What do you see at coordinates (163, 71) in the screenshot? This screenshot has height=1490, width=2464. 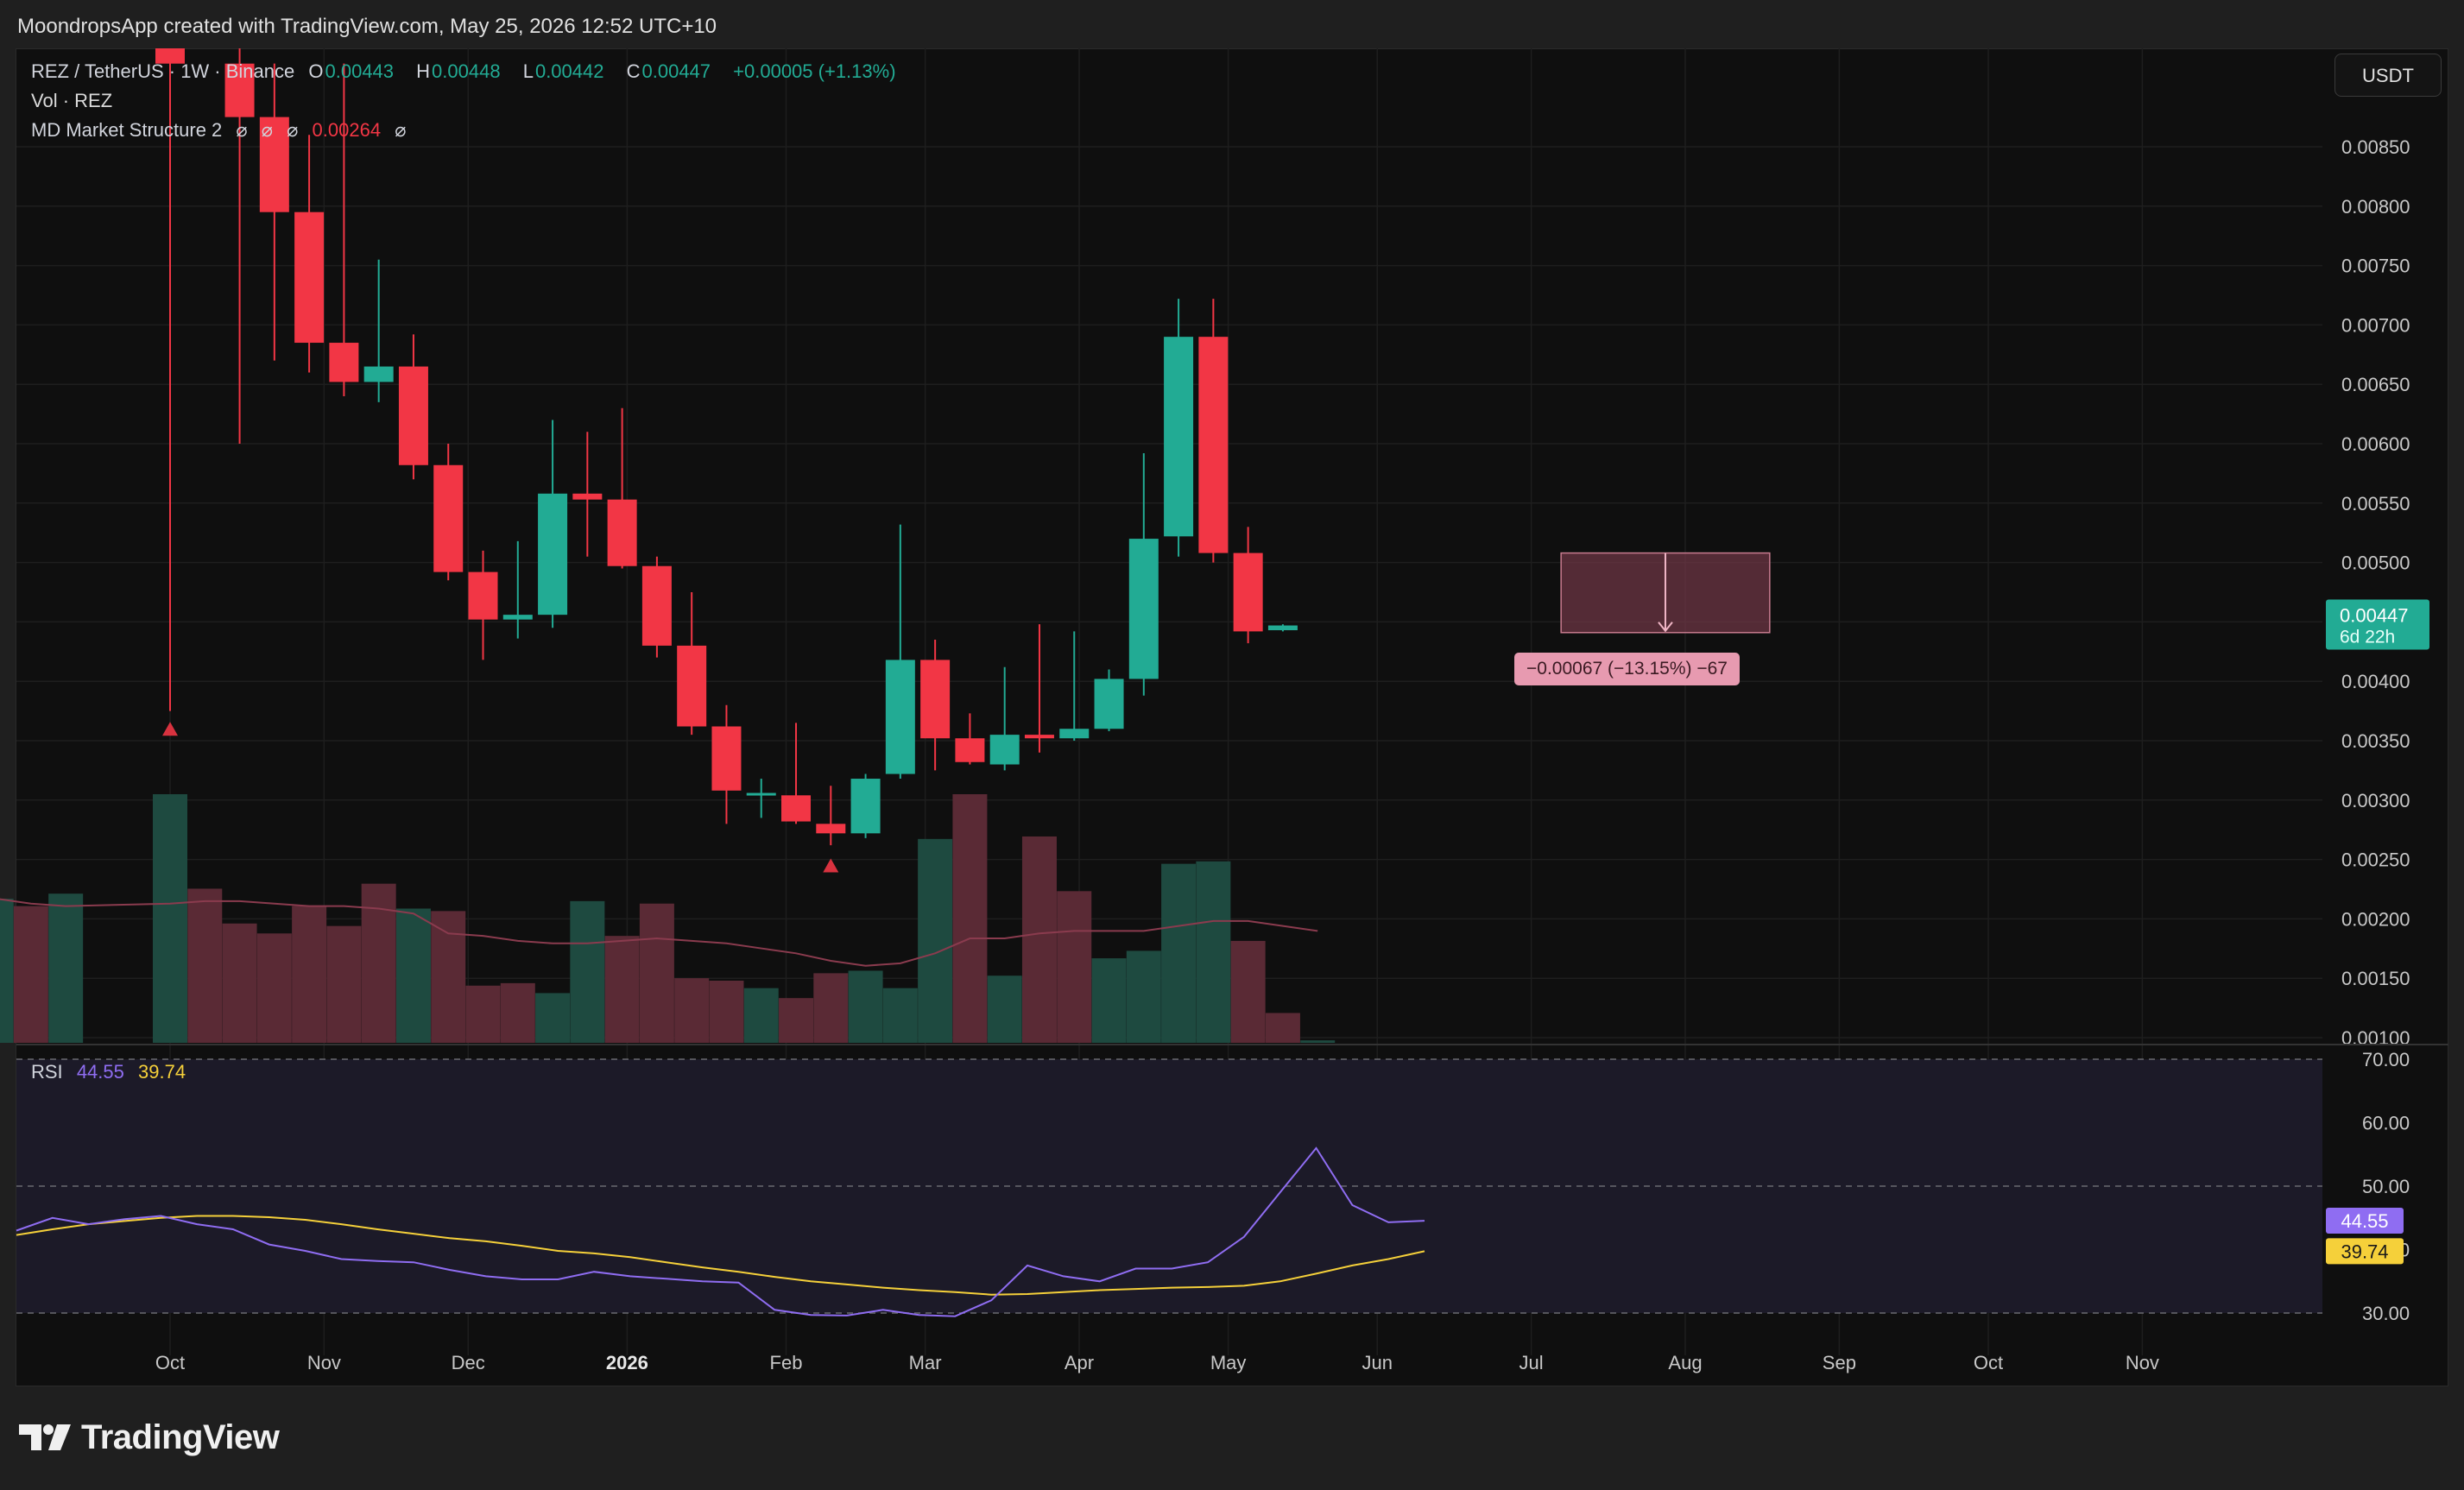 I see `symbol-label: REZ / TetherUS · 1W · Binance` at bounding box center [163, 71].